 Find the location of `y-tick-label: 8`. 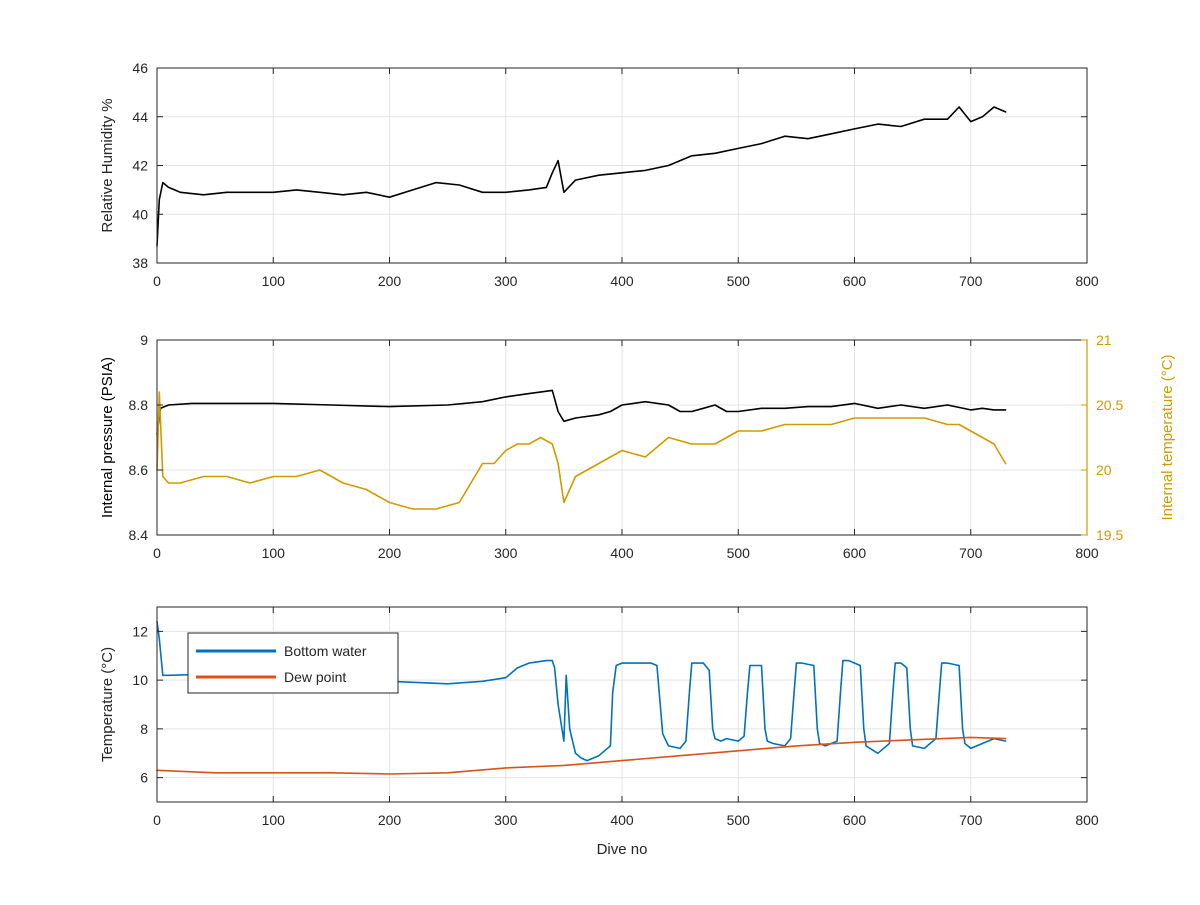

y-tick-label: 8 is located at coordinates (144, 729).